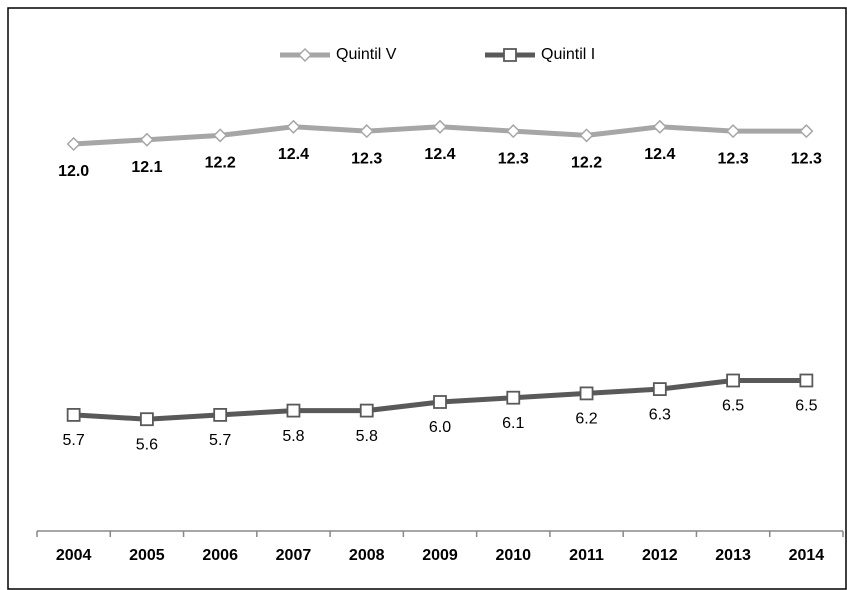 The height and width of the screenshot is (590, 847). Describe the element at coordinates (440, 427) in the screenshot. I see `data-label: 6.0` at that location.